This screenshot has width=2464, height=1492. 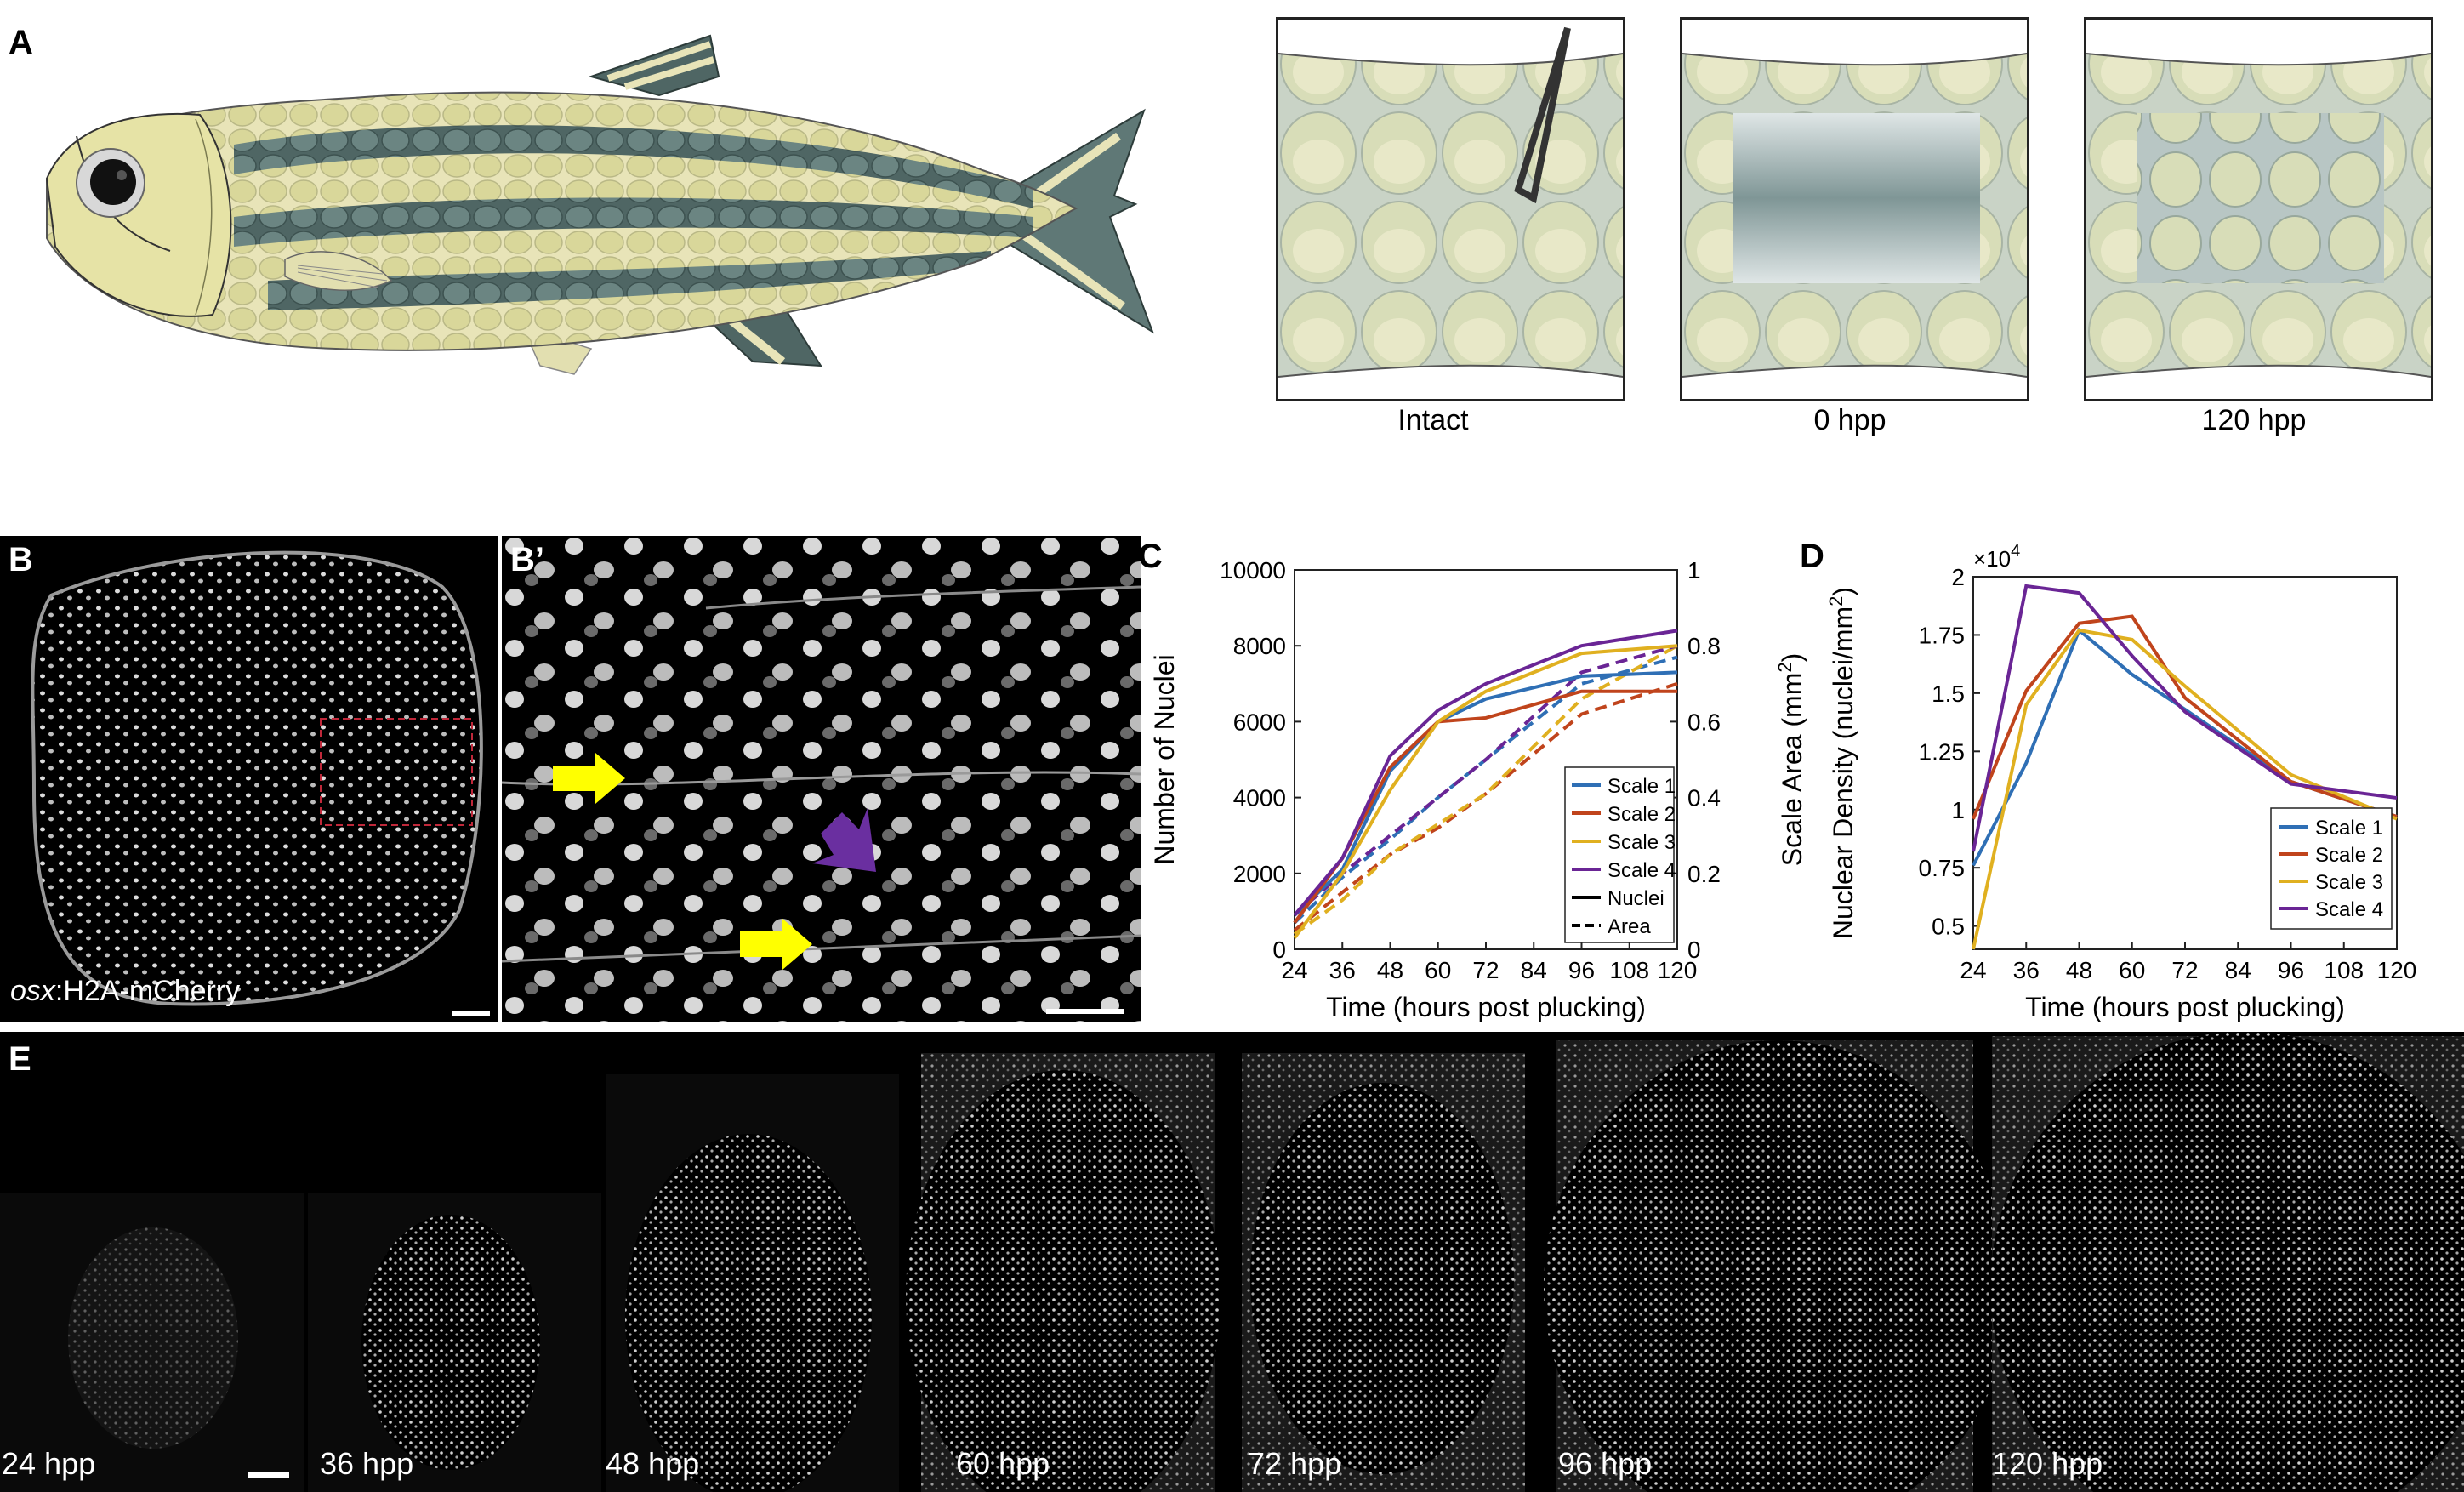 What do you see at coordinates (1948, 927) in the screenshot?
I see `chart-d-ytick-label: 0.5` at bounding box center [1948, 927].